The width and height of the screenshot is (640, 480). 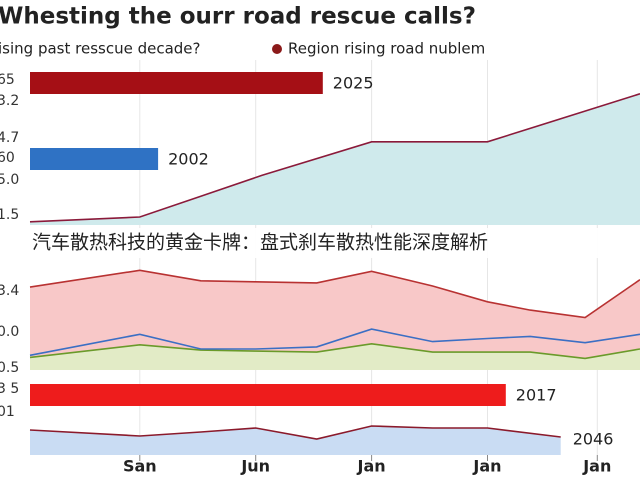 I want to click on x-tick-label: Jun, so click(x=255, y=466).